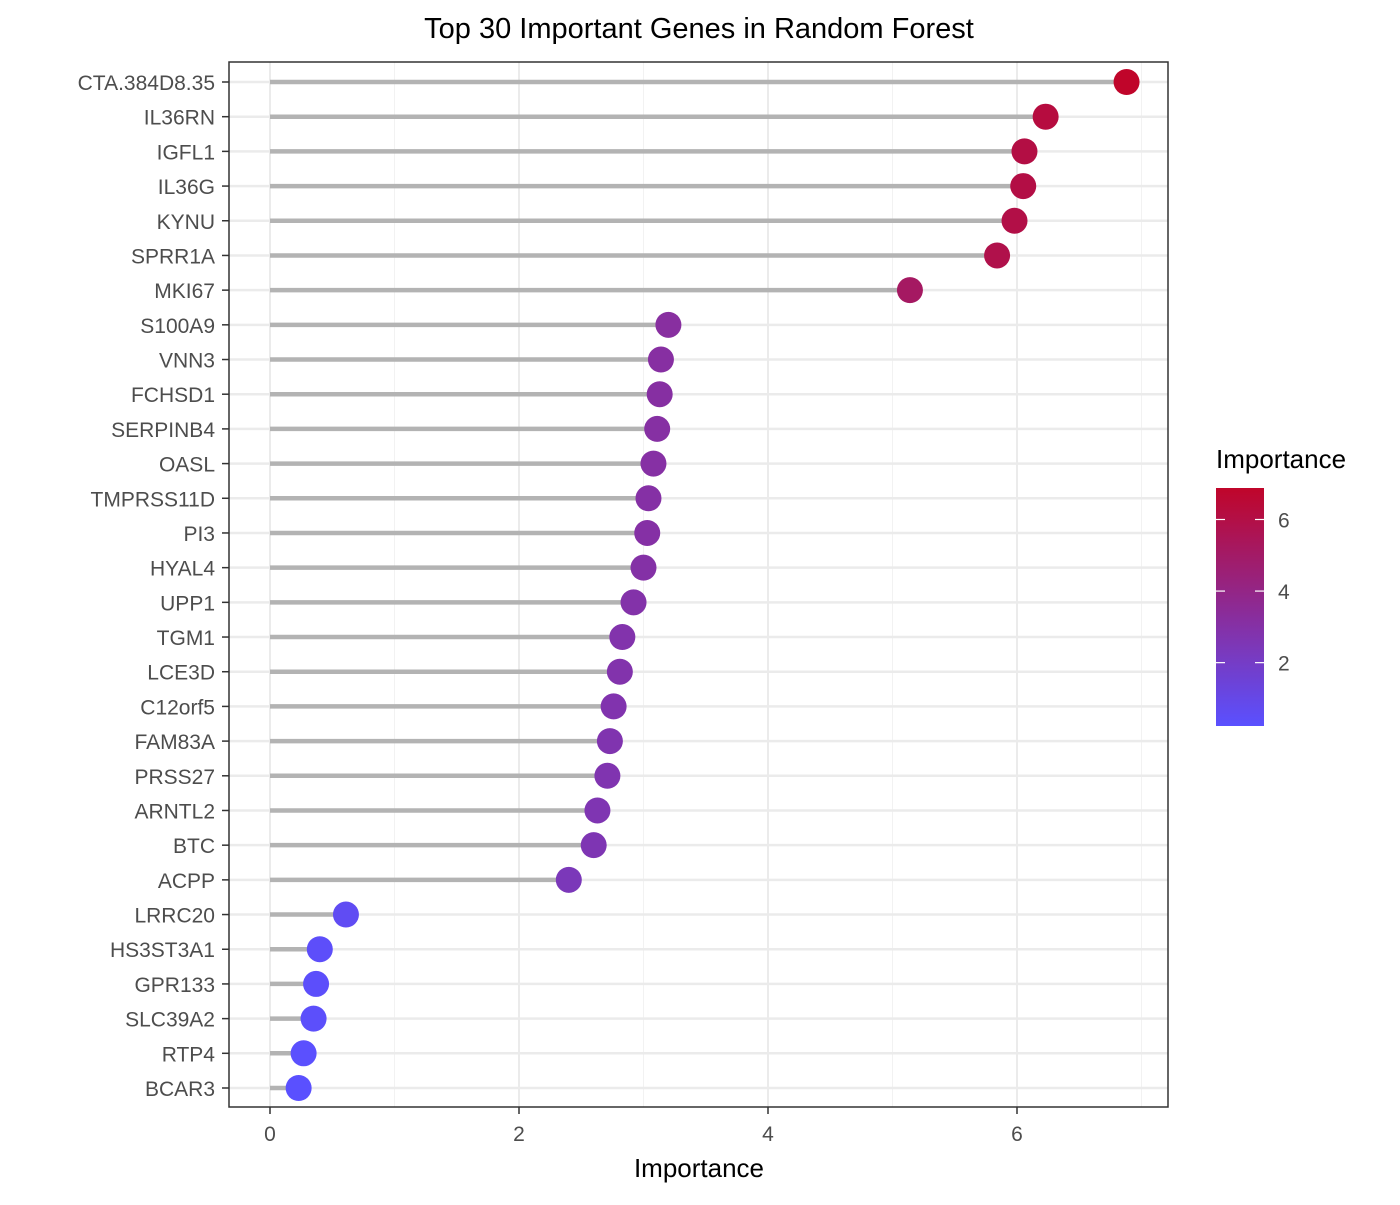  I want to click on x-axis: 0 2 4 6, so click(643, 1126).